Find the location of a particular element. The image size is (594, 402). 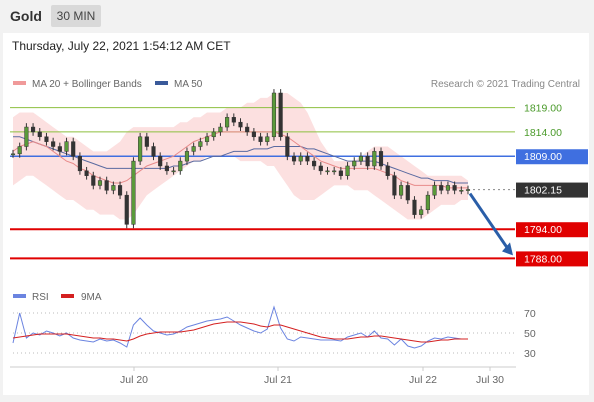

ma20-legend-swatch is located at coordinates (19, 83).